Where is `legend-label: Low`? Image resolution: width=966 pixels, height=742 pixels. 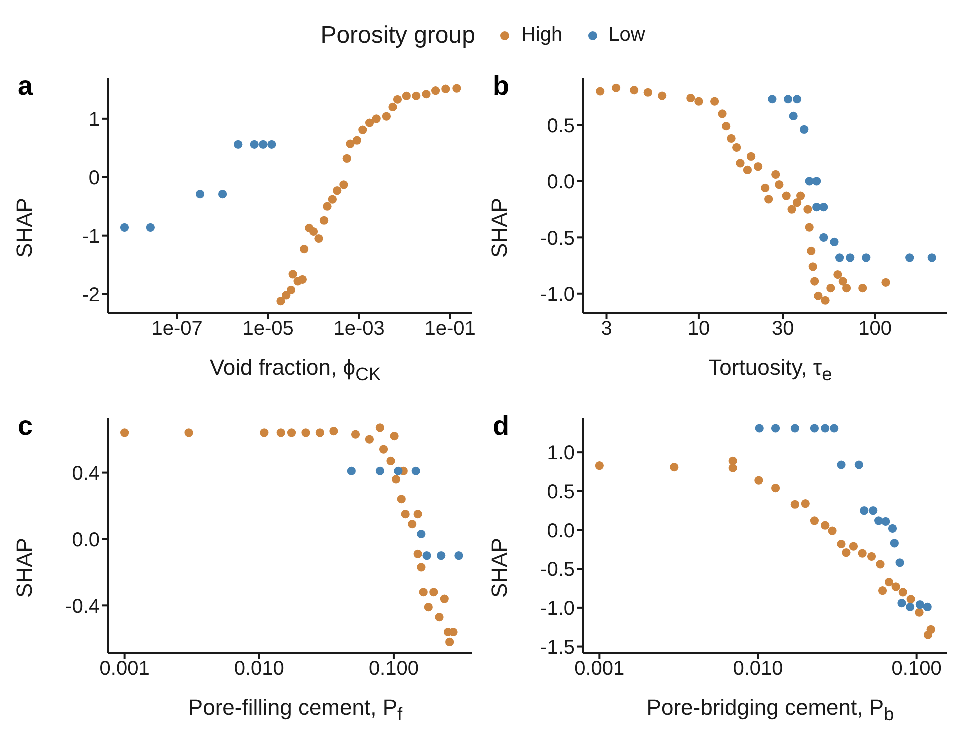 legend-label: Low is located at coordinates (627, 35).